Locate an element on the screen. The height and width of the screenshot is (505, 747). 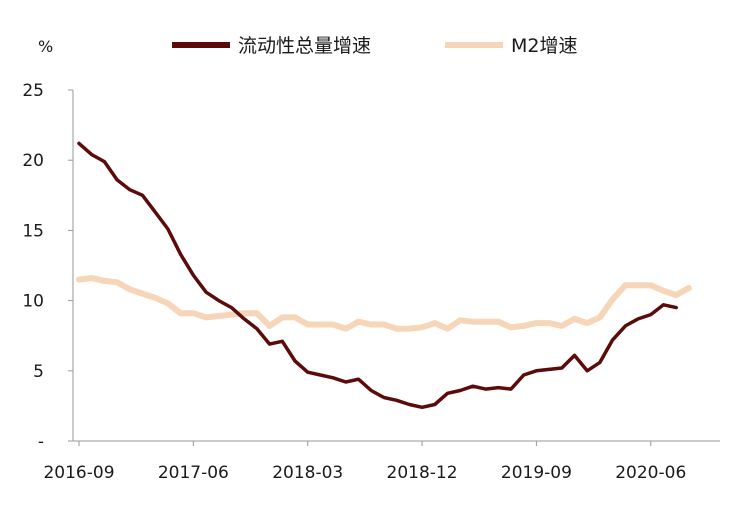
y-tick-label: - is located at coordinates (41, 442).